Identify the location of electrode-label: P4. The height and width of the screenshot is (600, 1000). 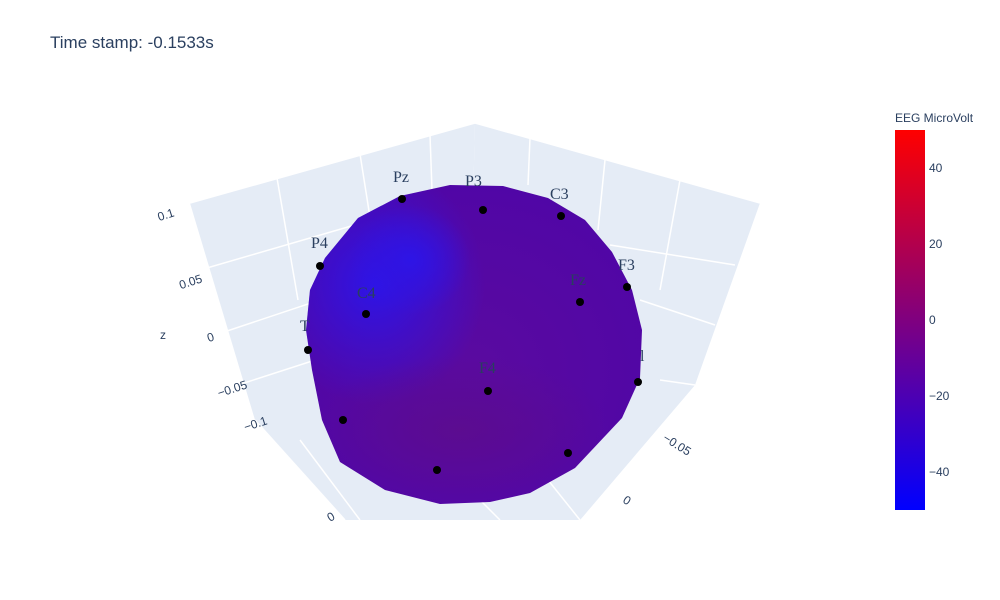
(319, 243).